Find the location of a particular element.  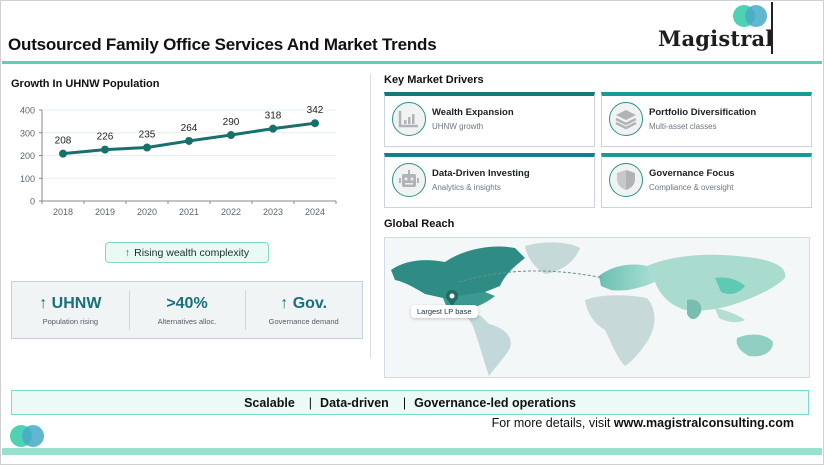

robot-icon is located at coordinates (409, 180).